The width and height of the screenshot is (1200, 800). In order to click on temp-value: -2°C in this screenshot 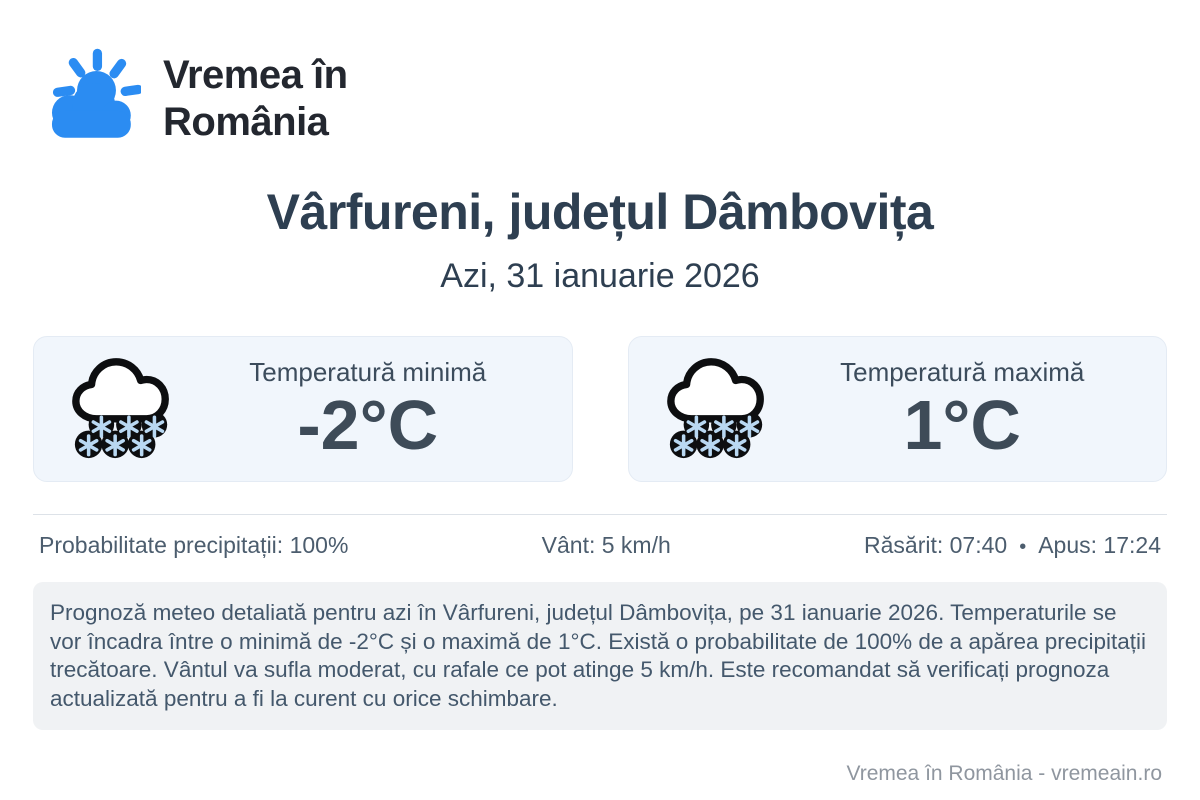, I will do `click(368, 424)`.